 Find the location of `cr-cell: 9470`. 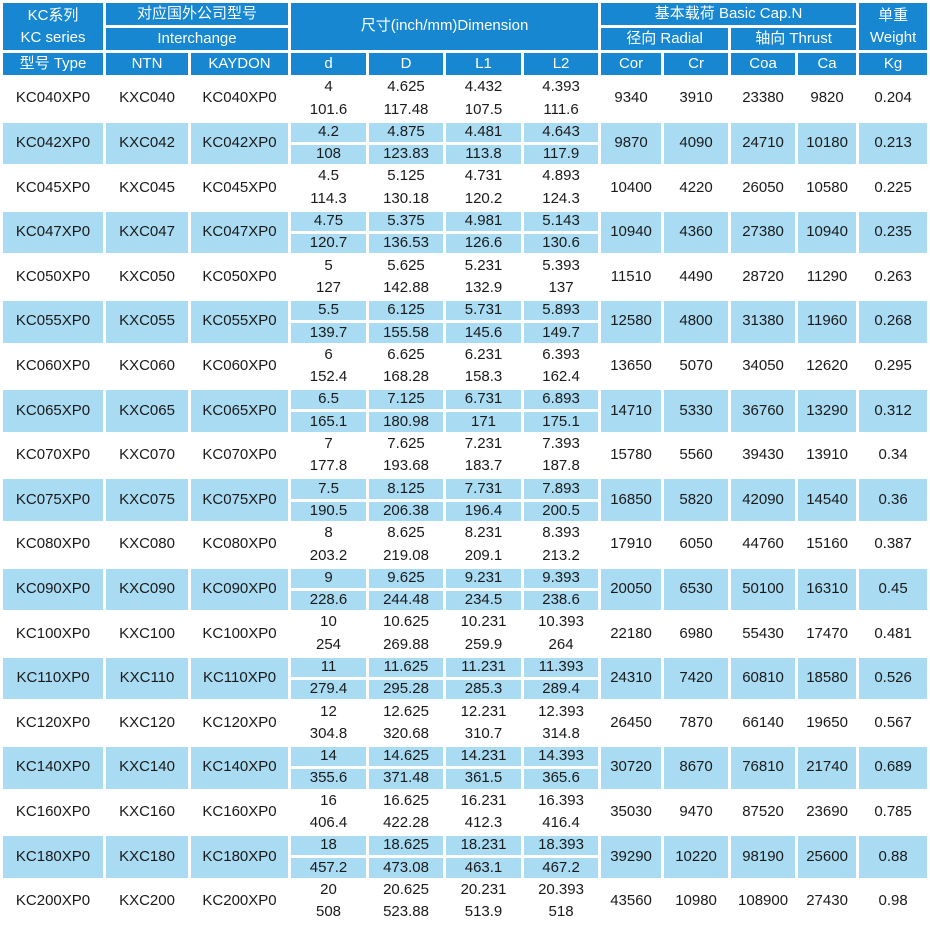

cr-cell: 9470 is located at coordinates (696, 812).